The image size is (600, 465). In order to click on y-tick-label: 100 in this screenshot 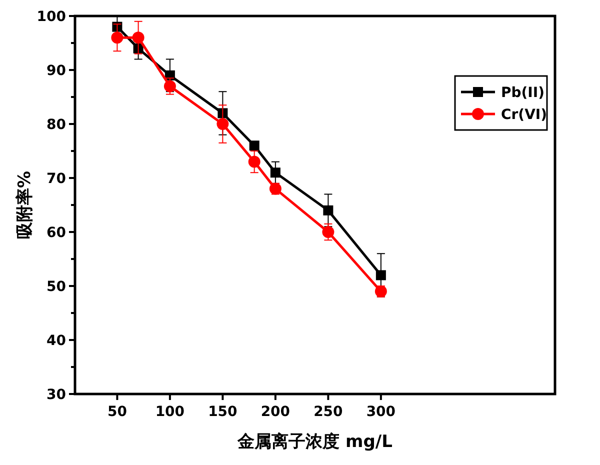, I will do `click(51, 16)`.